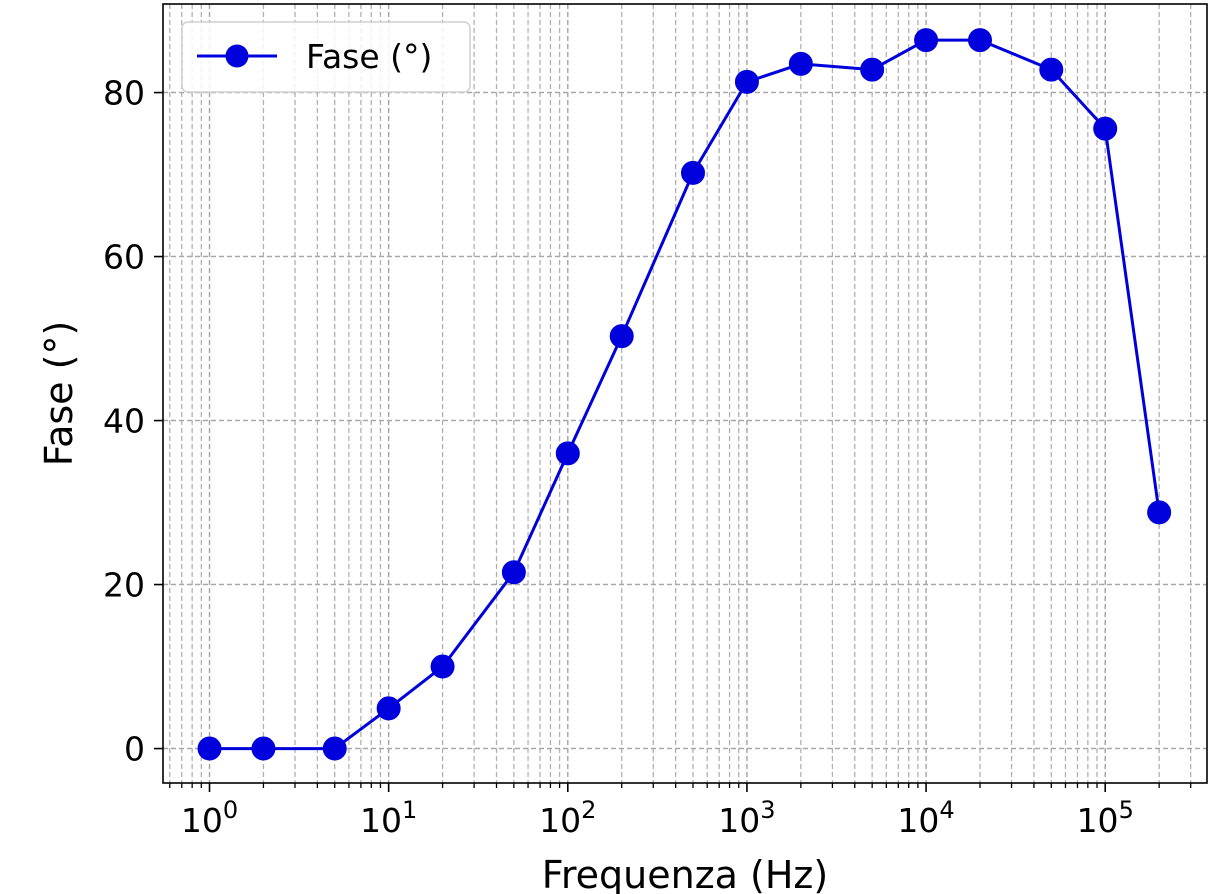 This screenshot has width=1216, height=894. I want to click on y-tick-label: 40, so click(124, 421).